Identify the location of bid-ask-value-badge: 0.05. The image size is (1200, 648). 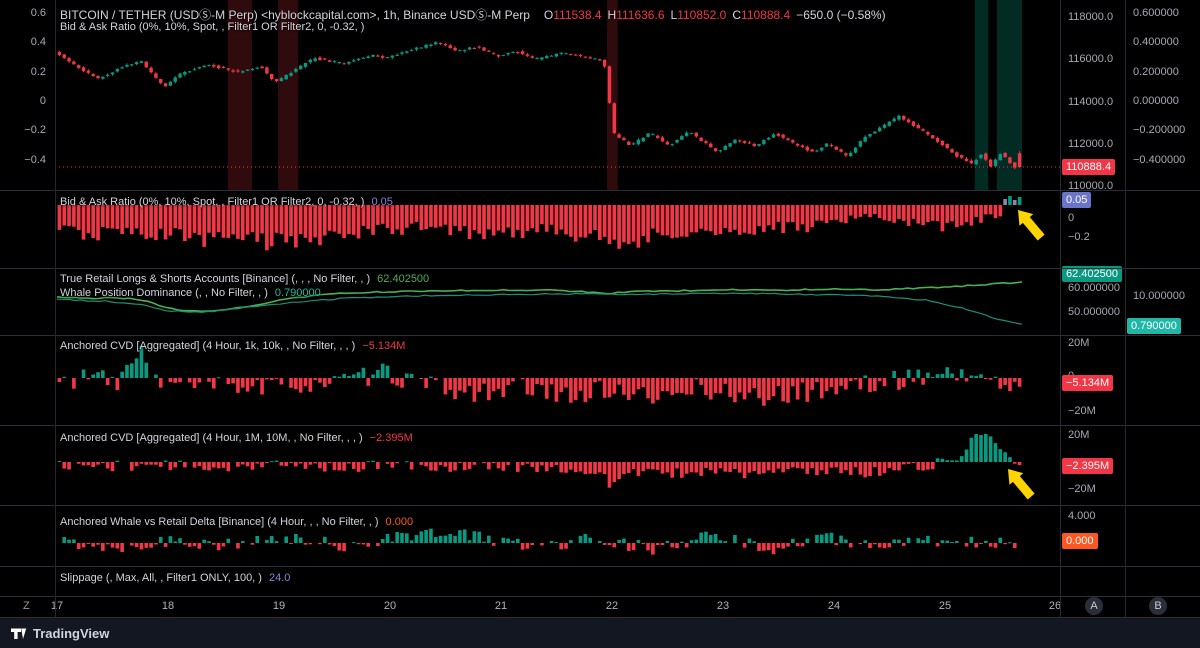
(1077, 200).